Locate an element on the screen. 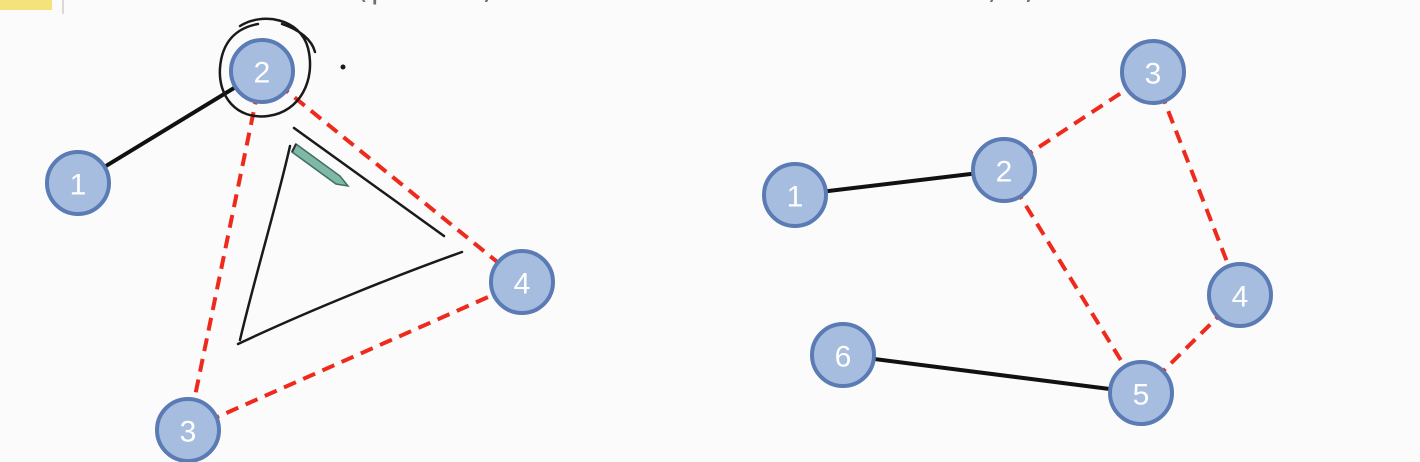 This screenshot has width=1420, height=462. right-node-5: 5 is located at coordinates (1141, 393).